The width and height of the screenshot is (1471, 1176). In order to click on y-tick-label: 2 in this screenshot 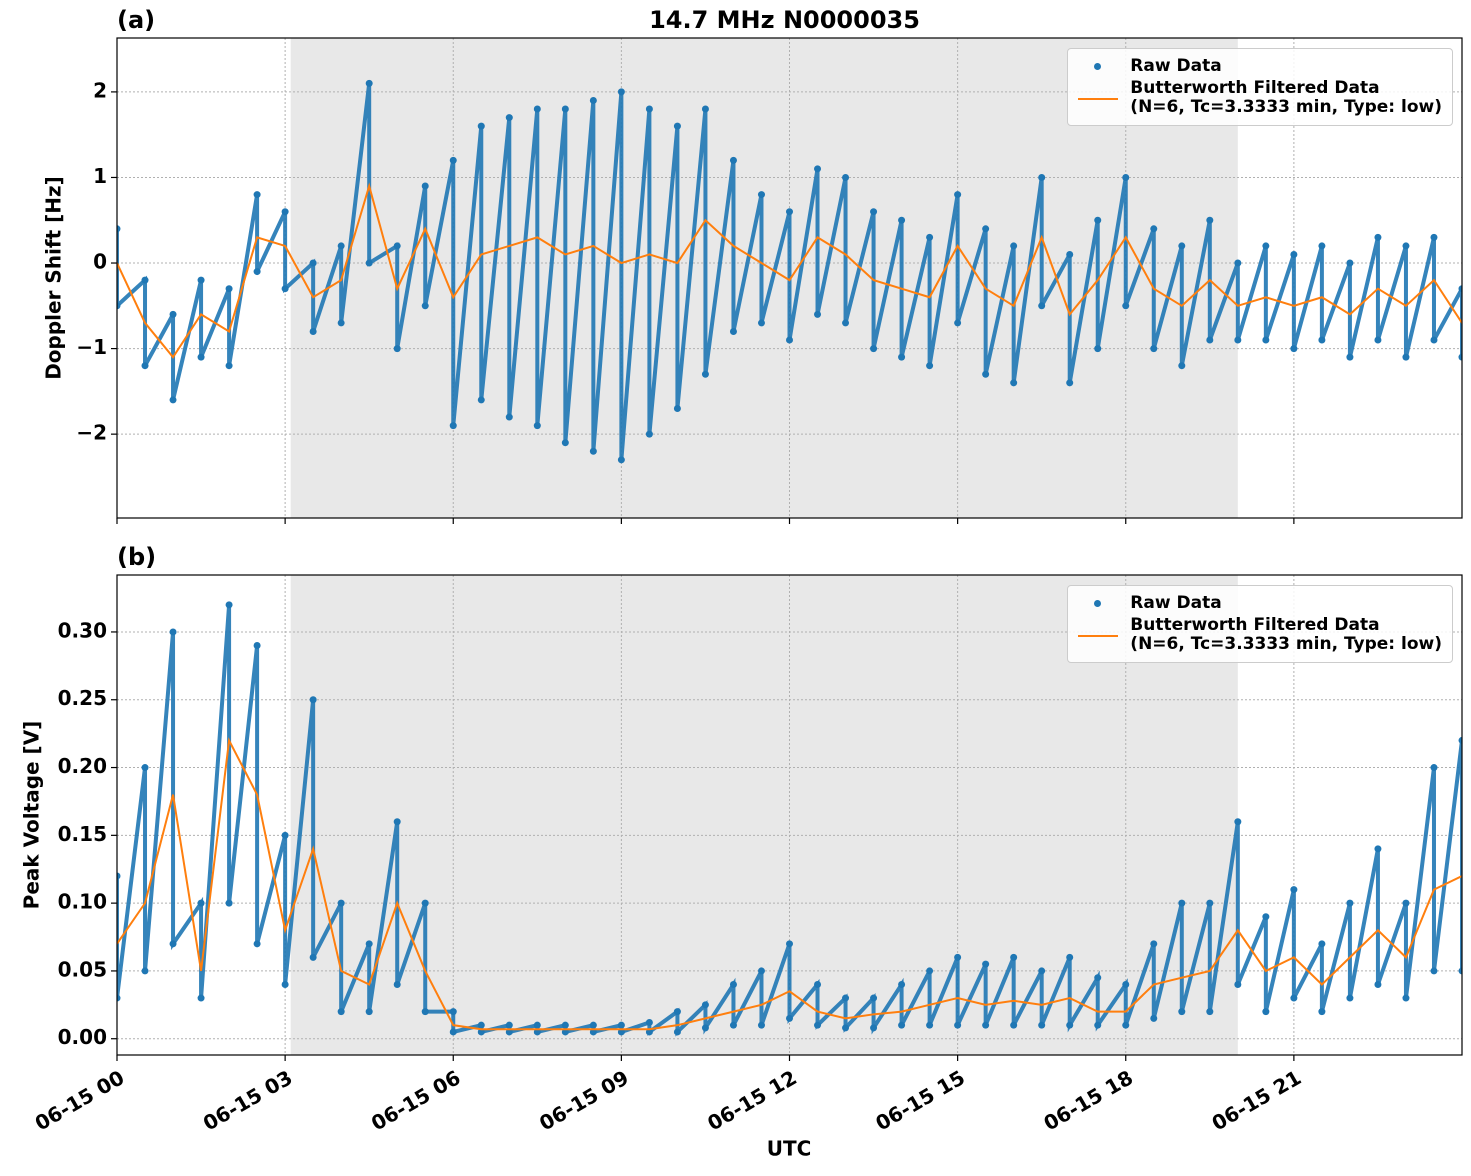, I will do `click(100, 90)`.